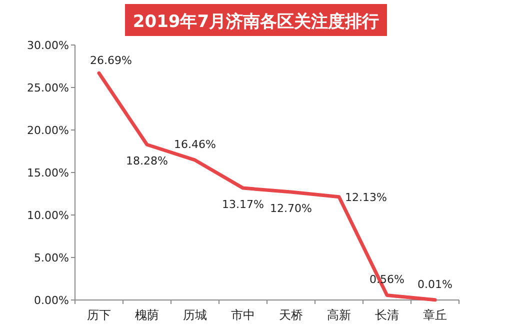 The width and height of the screenshot is (510, 330). I want to click on data-label: 13.17%, so click(243, 205).